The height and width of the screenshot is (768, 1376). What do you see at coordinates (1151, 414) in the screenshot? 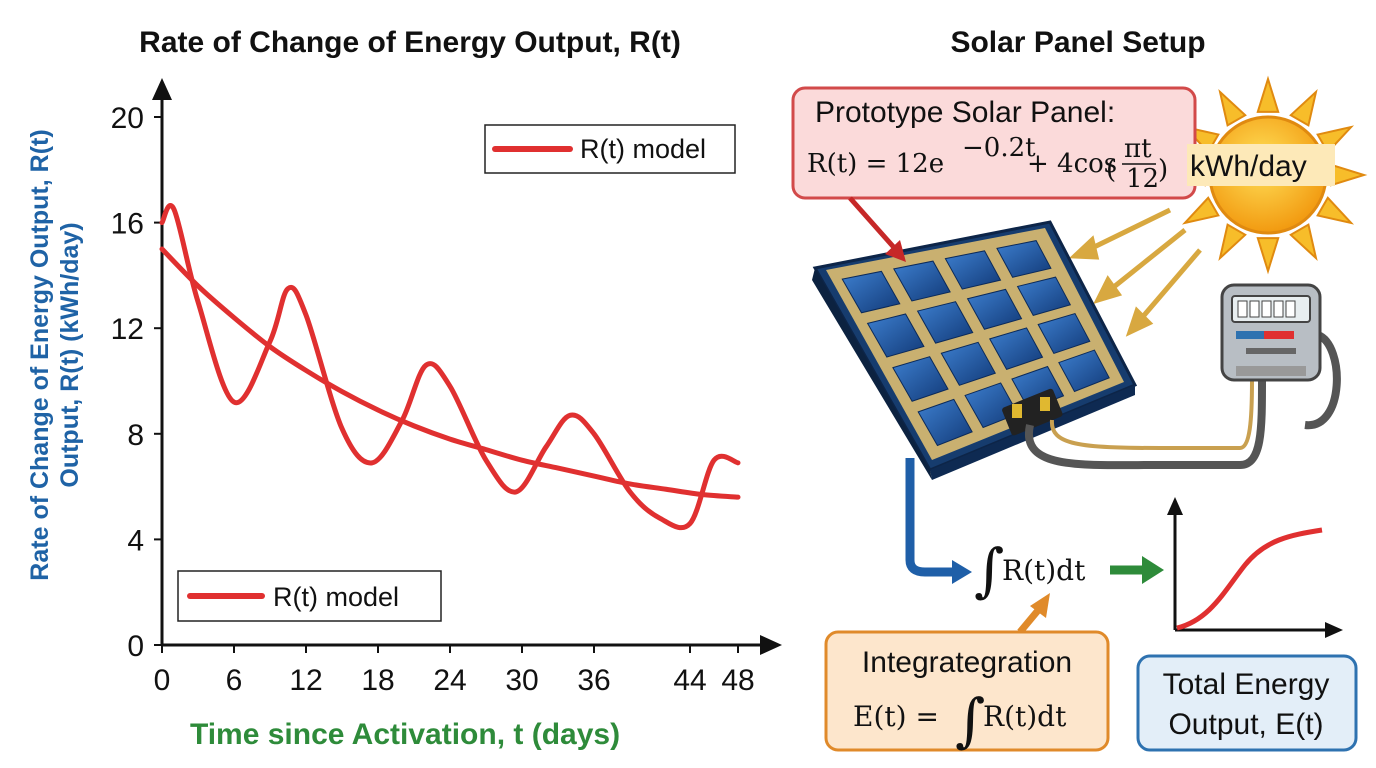
I see `cable-inner` at bounding box center [1151, 414].